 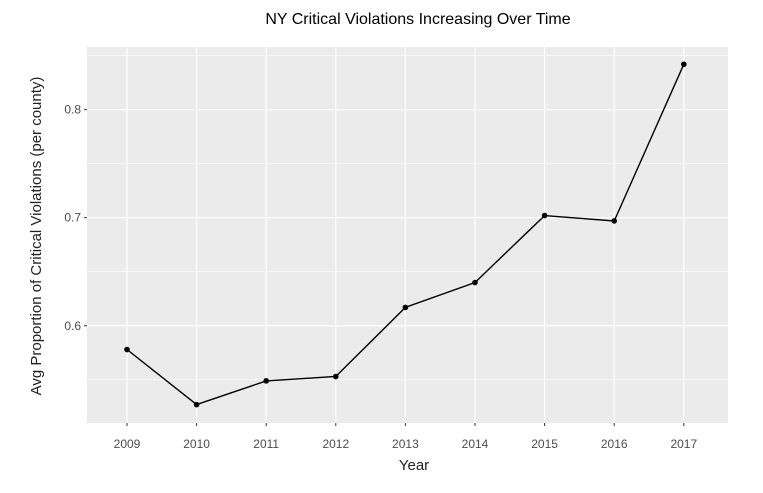 What do you see at coordinates (127, 444) in the screenshot?
I see `x-tick-label: 2009` at bounding box center [127, 444].